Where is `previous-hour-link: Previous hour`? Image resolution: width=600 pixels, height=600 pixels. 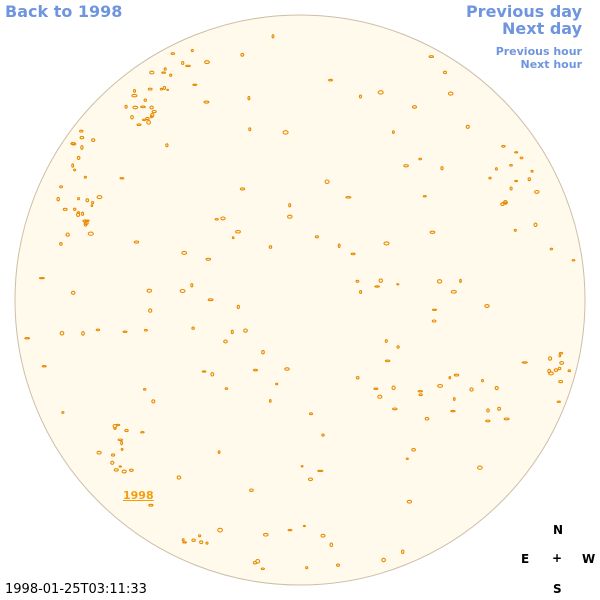
previous-hour-link: Previous hour is located at coordinates (538, 51).